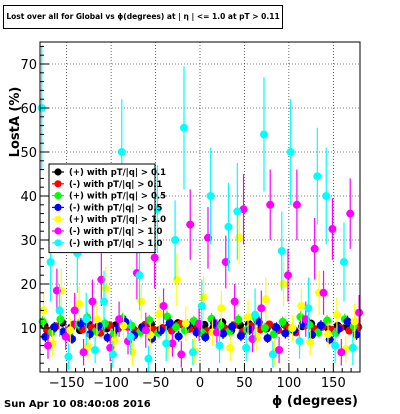 The image size is (400, 414). What do you see at coordinates (315, 401) in the screenshot?
I see `x-axis-label: ϕ (degrees)` at bounding box center [315, 401].